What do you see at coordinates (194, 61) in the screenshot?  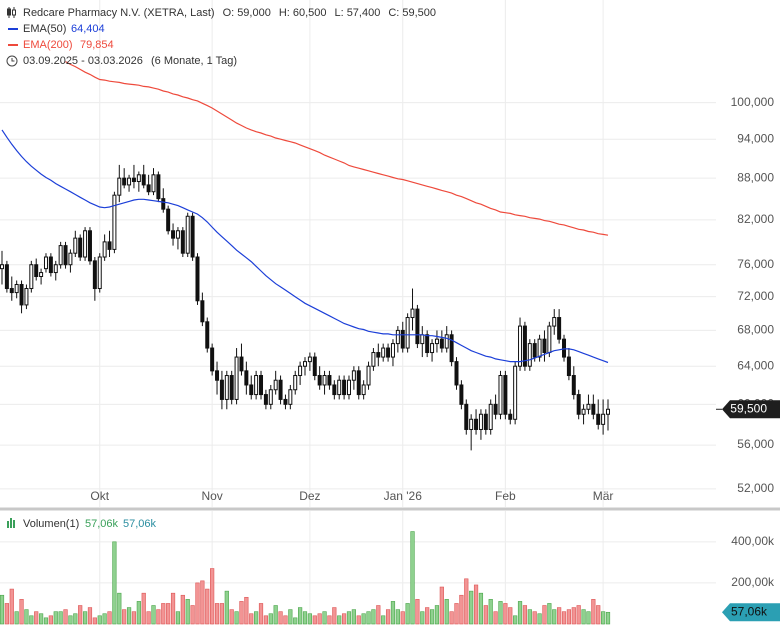 I see `period: (6 Monate, 1 Tag)` at bounding box center [194, 61].